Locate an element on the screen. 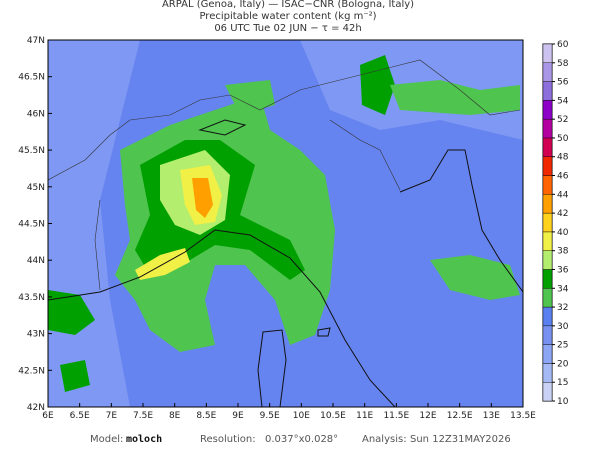  colorbar-label: 44 is located at coordinates (563, 195).